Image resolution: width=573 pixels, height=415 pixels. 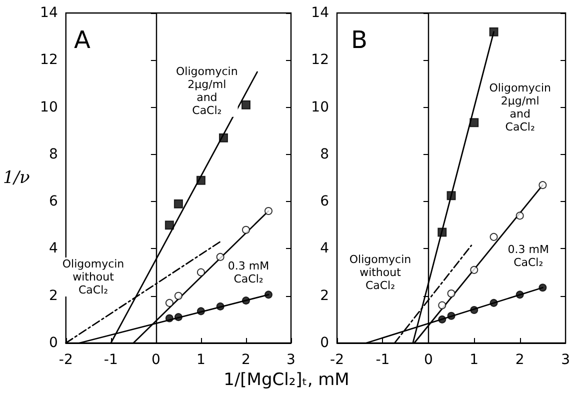 I want to click on annotation: A, so click(x=82, y=40).